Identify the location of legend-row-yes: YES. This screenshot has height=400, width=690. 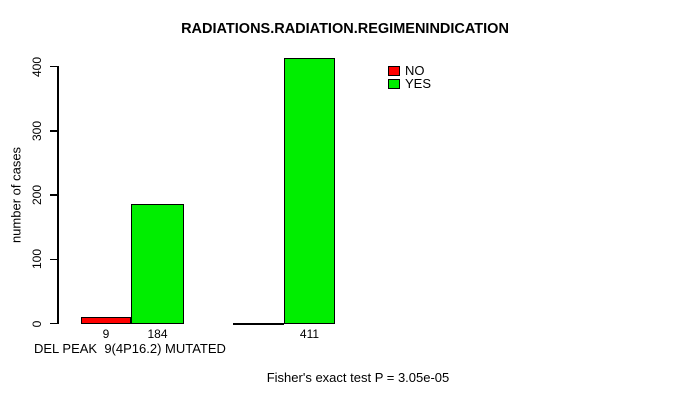
(410, 83).